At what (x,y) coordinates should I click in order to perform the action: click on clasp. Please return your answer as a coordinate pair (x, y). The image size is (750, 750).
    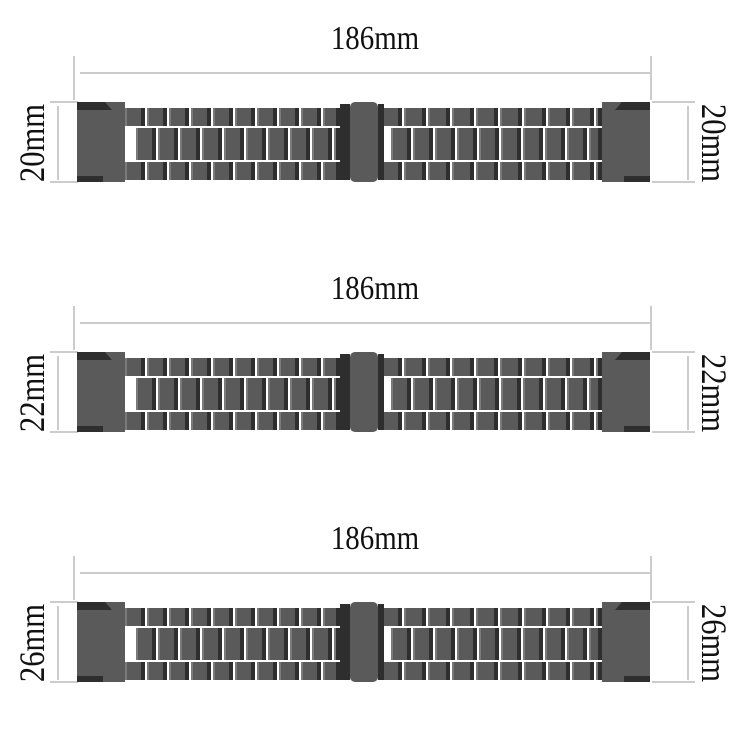
    Looking at the image, I should click on (364, 642).